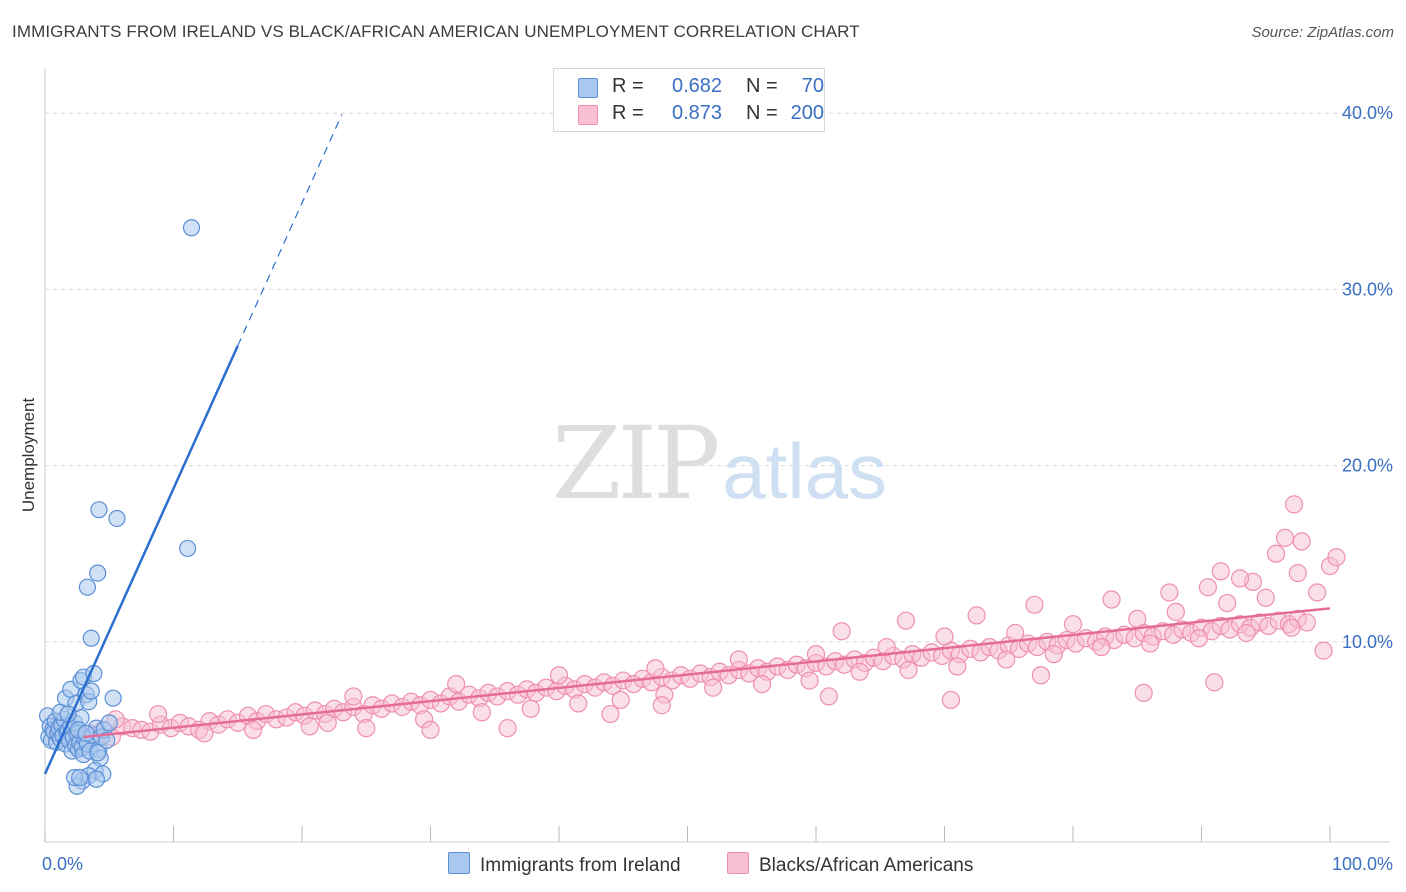 This screenshot has width=1406, height=892. What do you see at coordinates (807, 113) in the screenshot?
I see `n-value: 200` at bounding box center [807, 113].